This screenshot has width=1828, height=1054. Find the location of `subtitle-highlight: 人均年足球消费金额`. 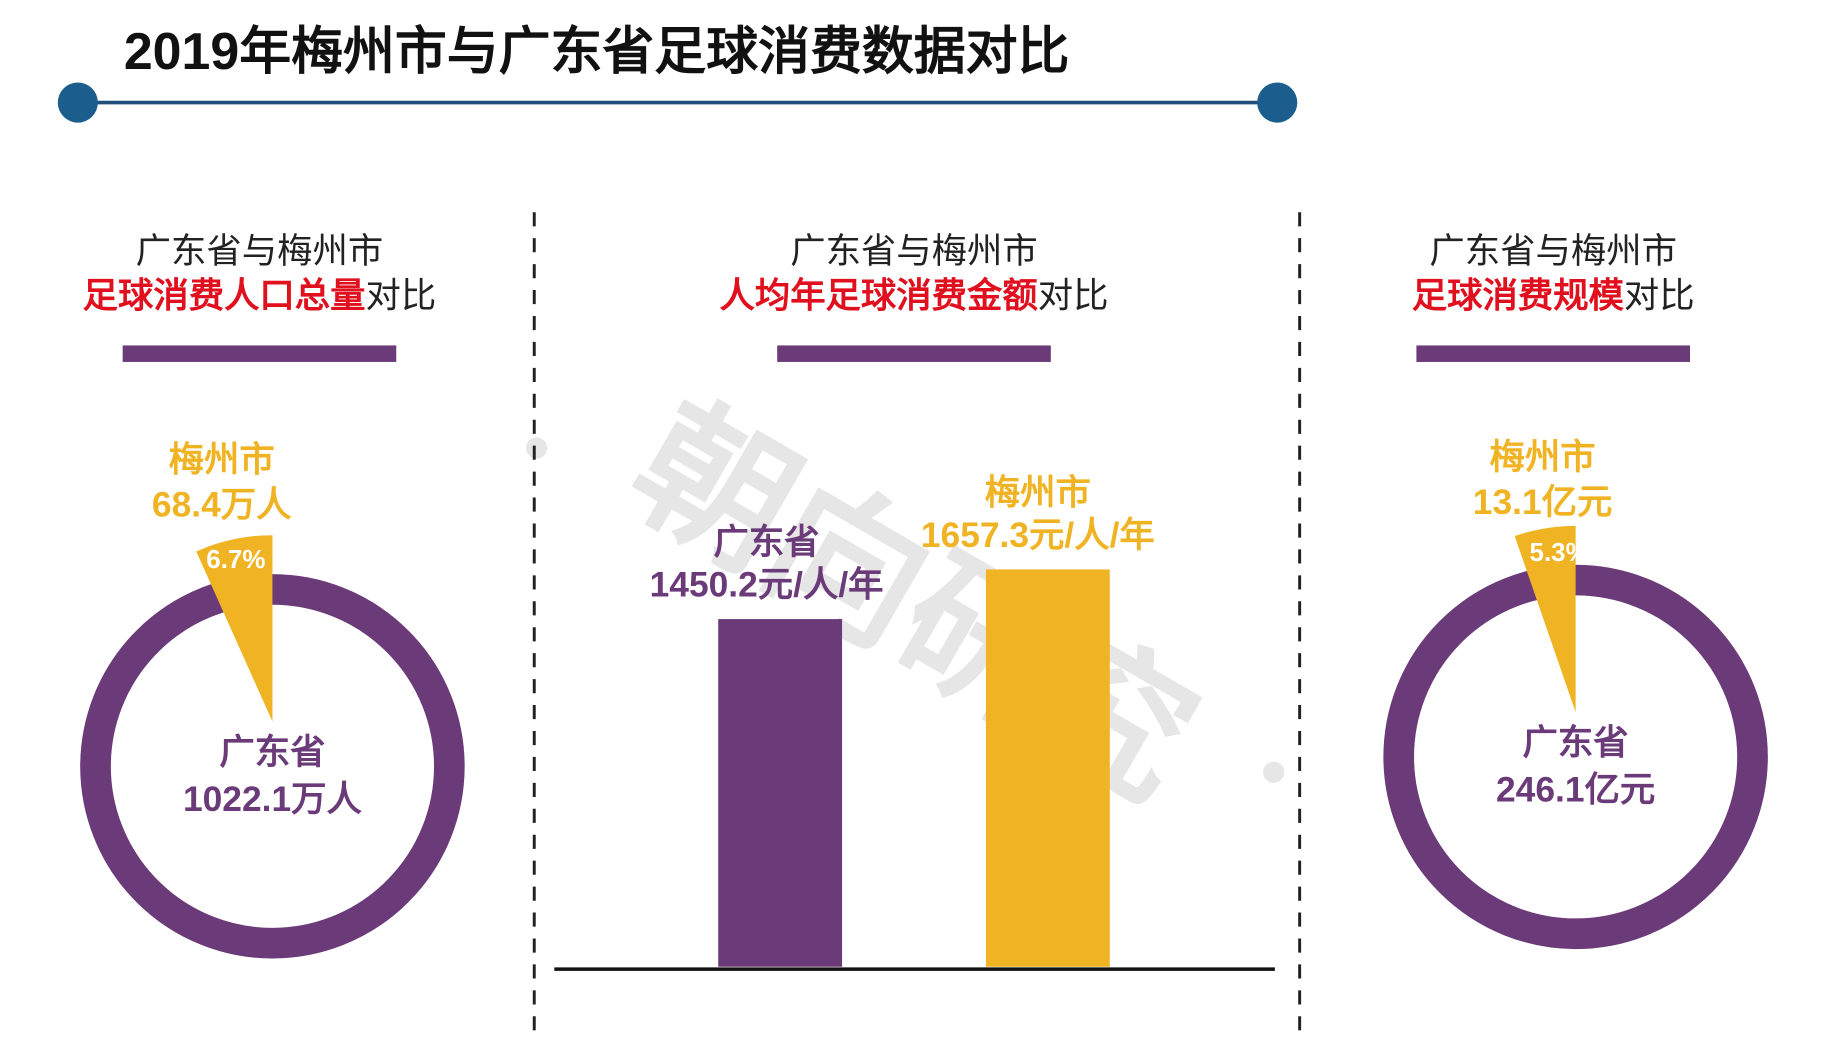

subtitle-highlight: 人均年足球消费金额 is located at coordinates (878, 296).